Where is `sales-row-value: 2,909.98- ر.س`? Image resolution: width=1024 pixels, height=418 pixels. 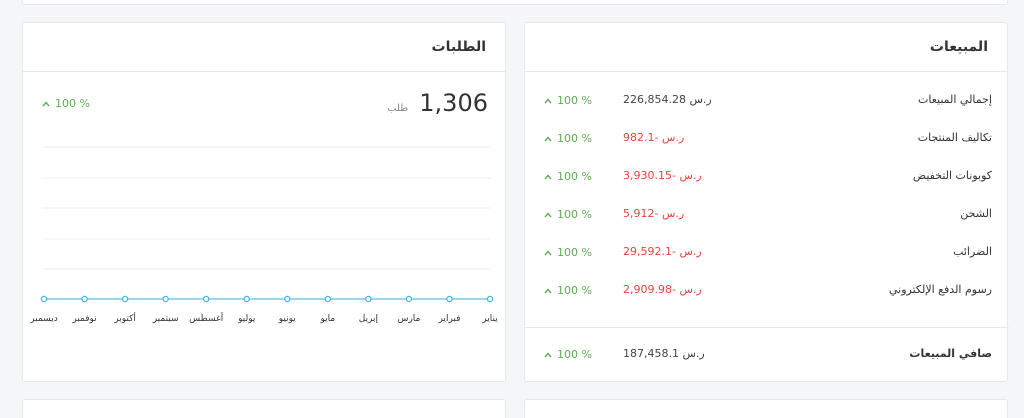
sales-row-value: 2,909.98- ر.س is located at coordinates (662, 289).